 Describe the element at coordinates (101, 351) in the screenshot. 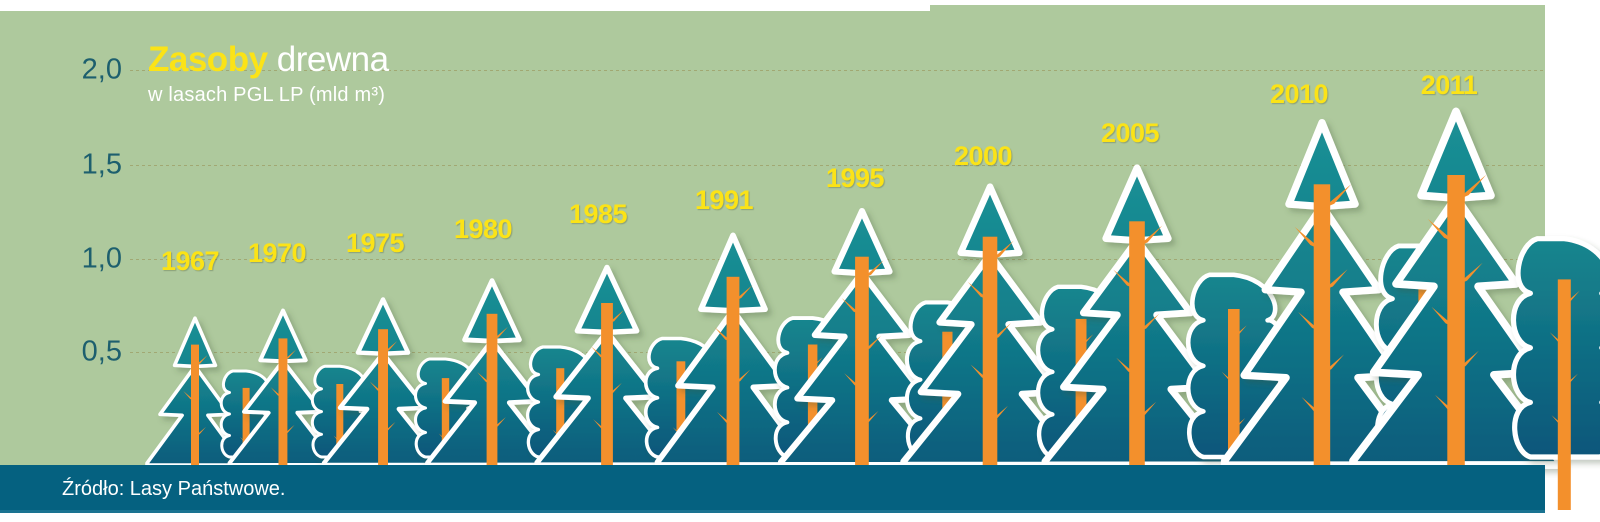

I see `y-axis-label-0-5: 0,5` at that location.